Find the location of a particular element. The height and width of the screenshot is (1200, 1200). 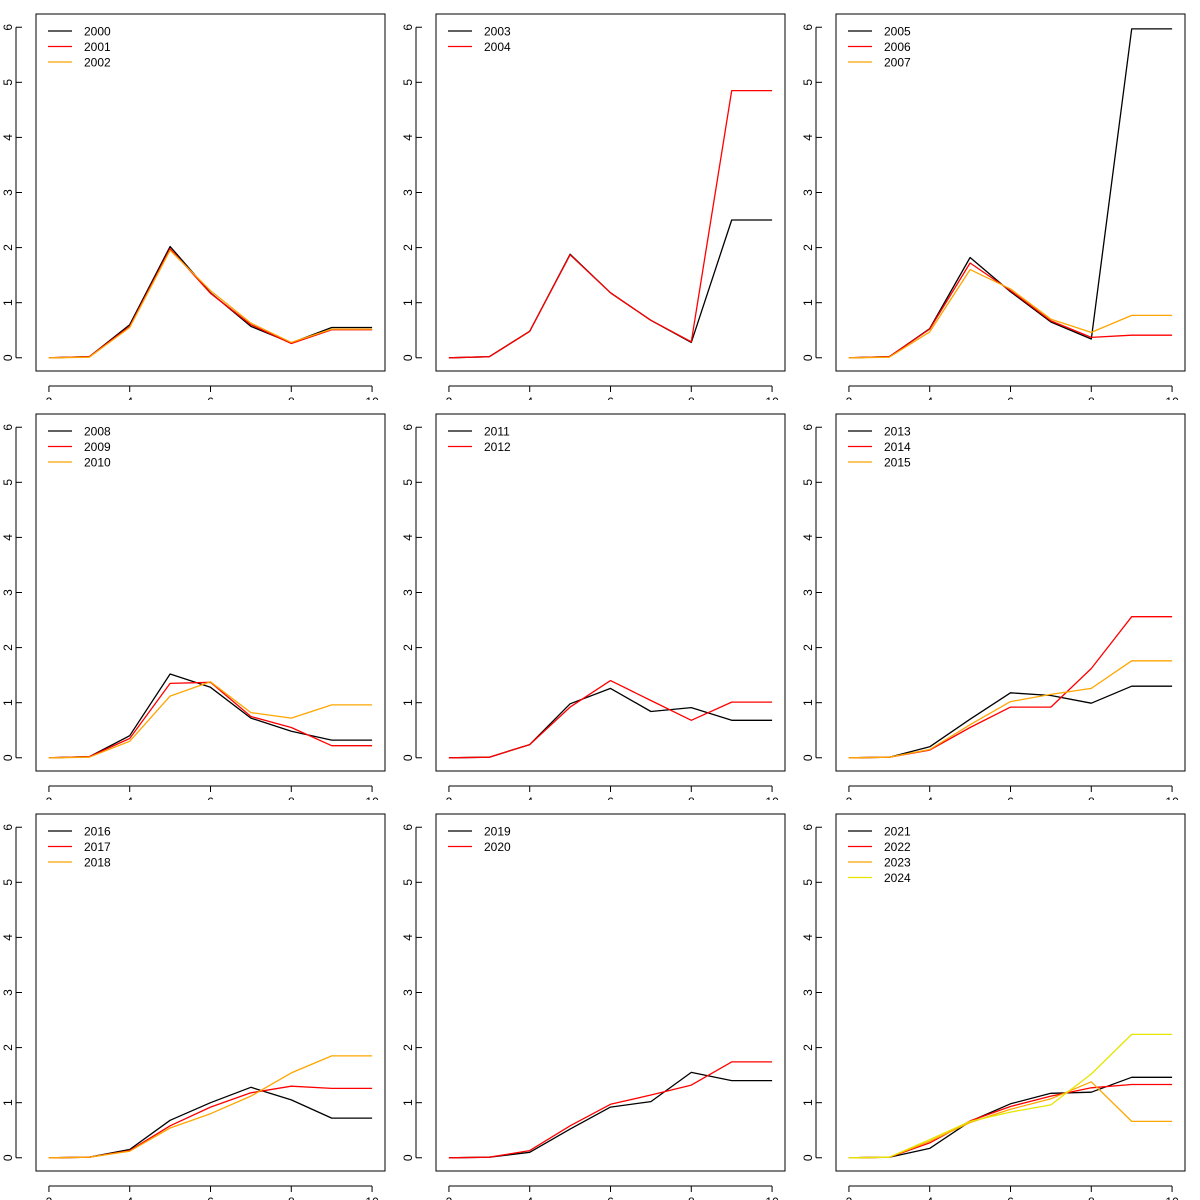

legend-label-2021: 2021 is located at coordinates (897, 832).